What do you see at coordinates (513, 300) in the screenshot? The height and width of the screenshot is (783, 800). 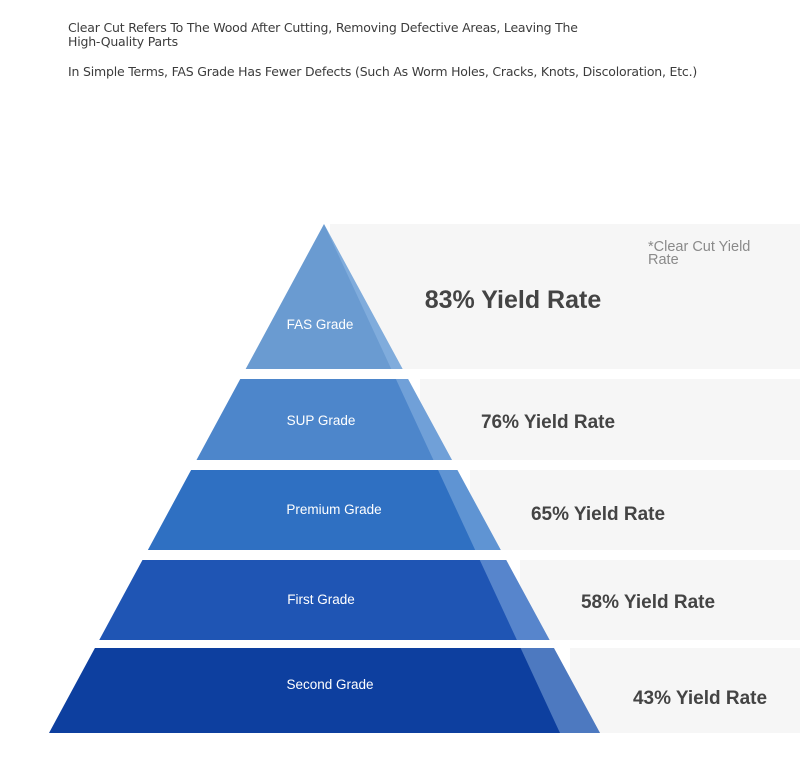 I see `yield-rate-1: 83% Yield Rate` at bounding box center [513, 300].